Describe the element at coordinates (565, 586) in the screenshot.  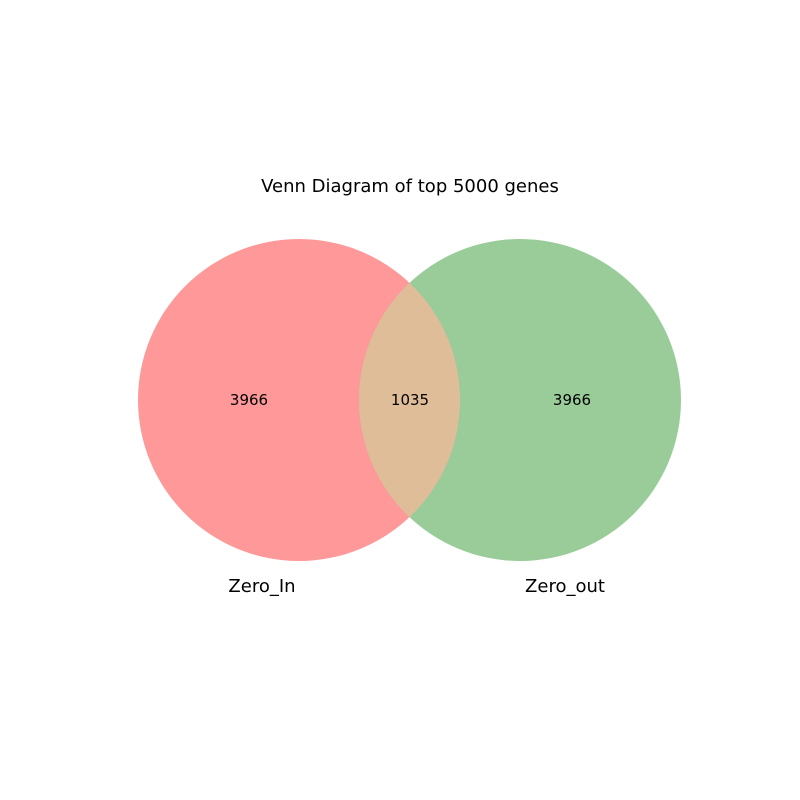
I see `set-label-zero-out: Zero_out` at that location.